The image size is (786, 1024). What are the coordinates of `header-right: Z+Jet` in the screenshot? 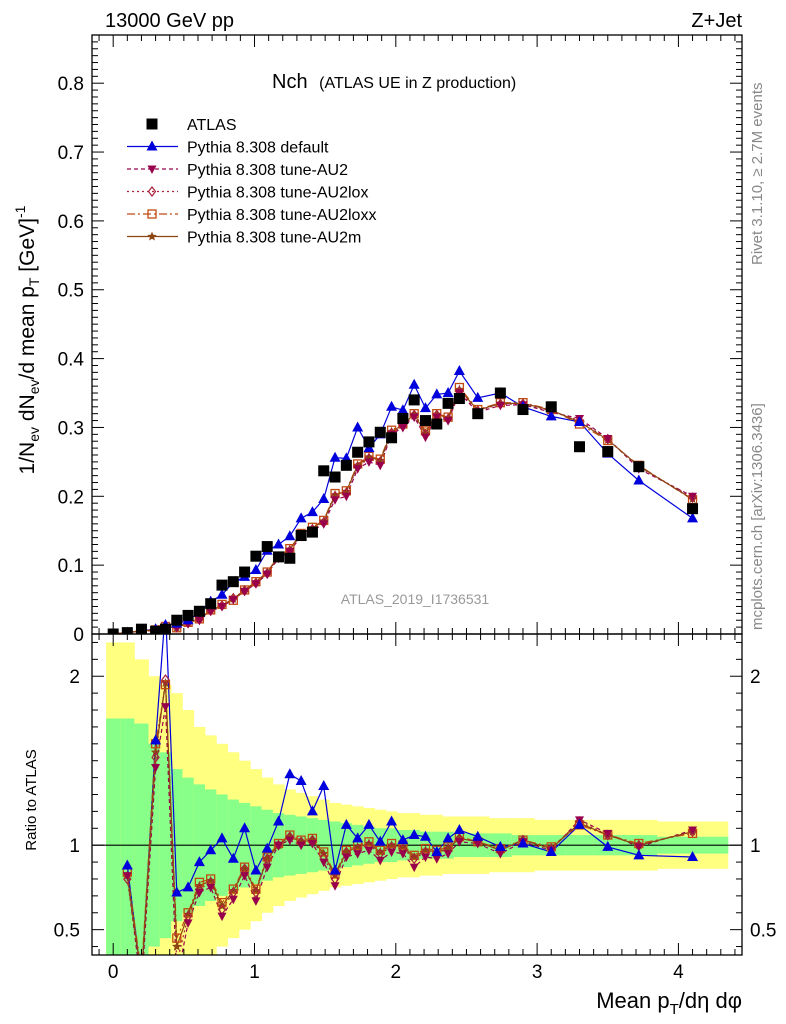 It's located at (716, 21).